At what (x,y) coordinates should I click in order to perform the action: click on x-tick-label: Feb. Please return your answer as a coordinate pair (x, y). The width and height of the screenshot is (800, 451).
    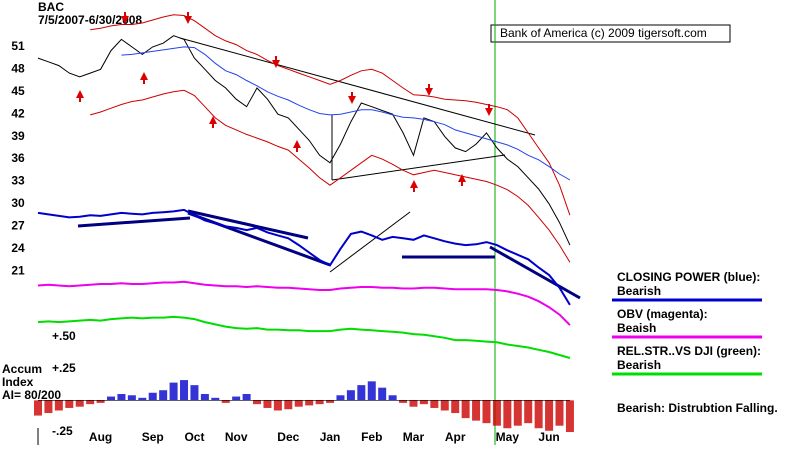
    Looking at the image, I should click on (371, 437).